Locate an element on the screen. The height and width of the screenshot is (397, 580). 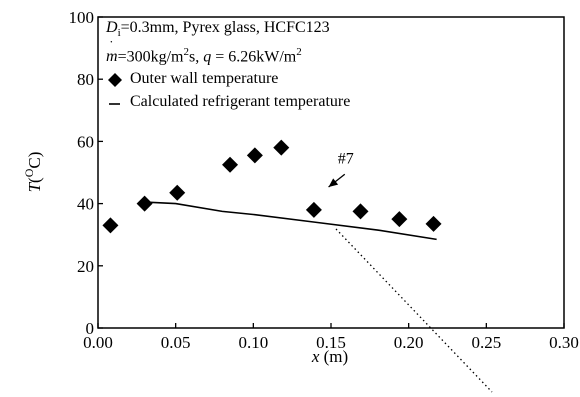
y-tick-label: 100 is located at coordinates (82, 17).